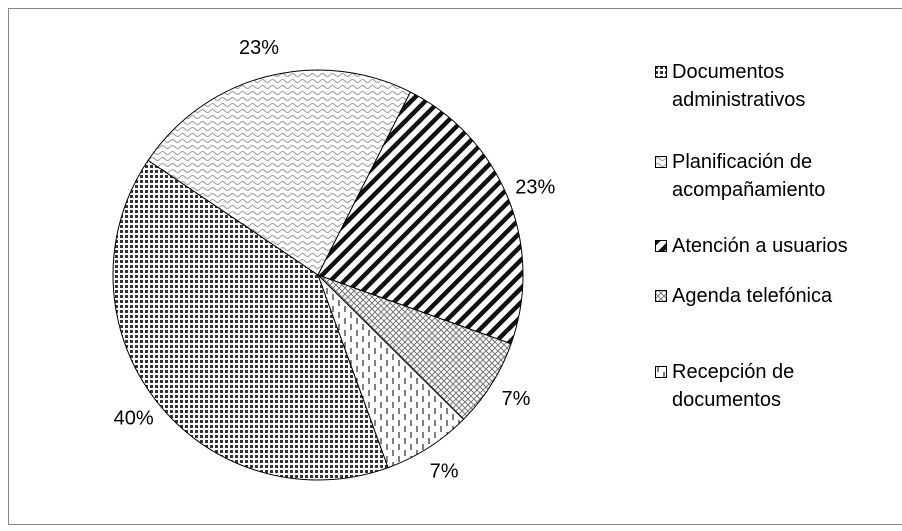  I want to click on legend-item: Planificación de acompañamiento, so click(775, 176).